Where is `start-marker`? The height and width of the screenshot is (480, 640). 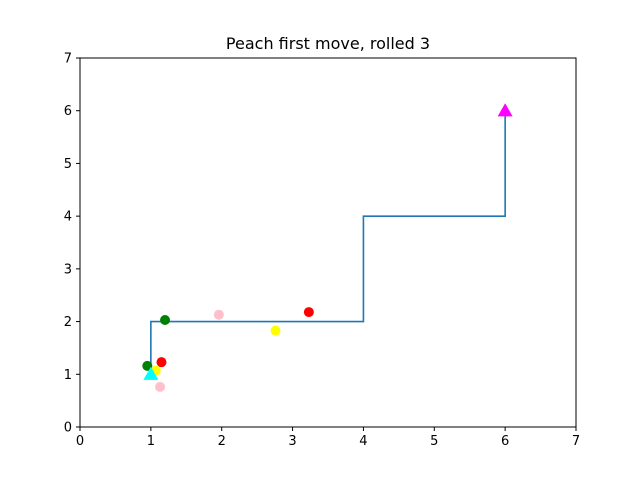 start-marker is located at coordinates (151, 373).